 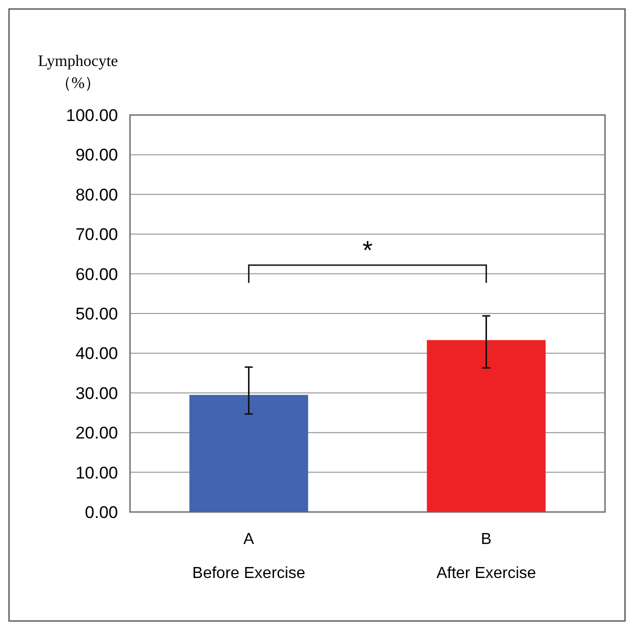 What do you see at coordinates (486, 556) in the screenshot?
I see `x-tick-label: B After Exercise` at bounding box center [486, 556].